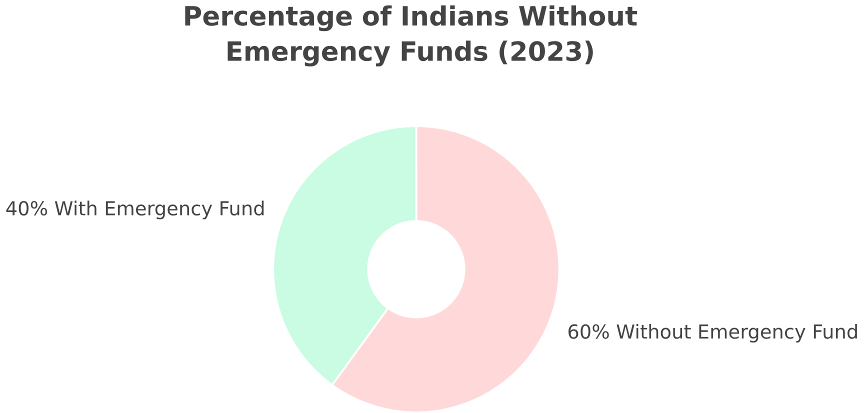  Describe the element at coordinates (411, 35) in the screenshot. I see `chart-title: Percentage of Indians Without Emergency Funds (2023)` at that location.